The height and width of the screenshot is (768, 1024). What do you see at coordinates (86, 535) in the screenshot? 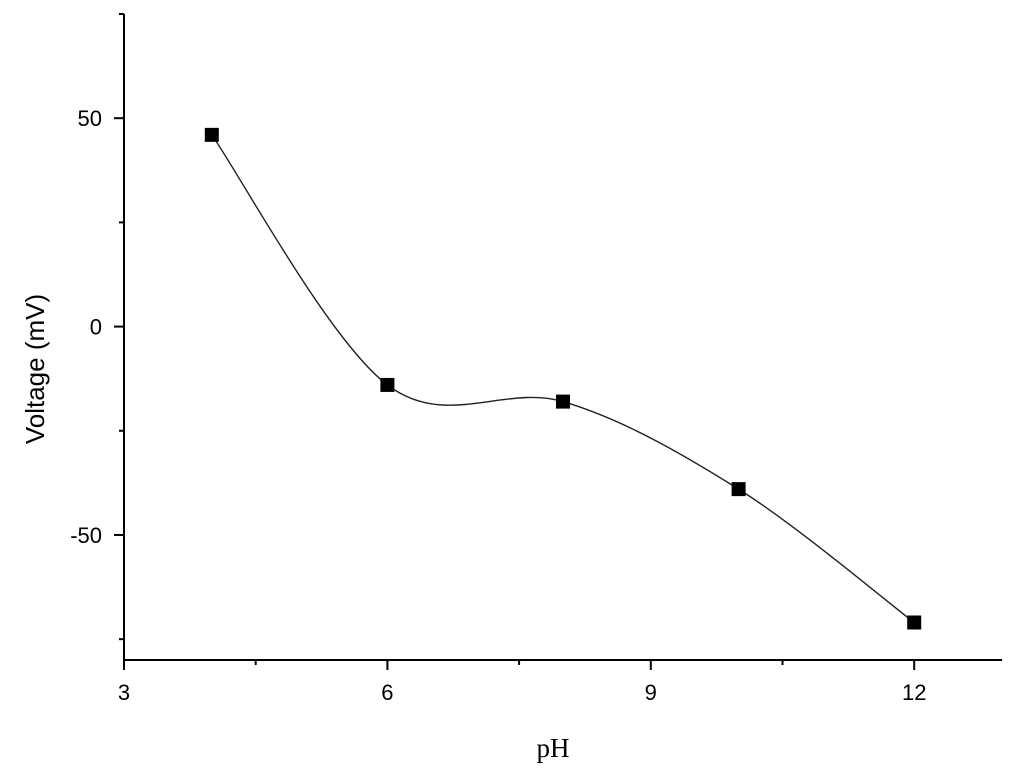
I see `y-tick-label: -50` at bounding box center [86, 535].